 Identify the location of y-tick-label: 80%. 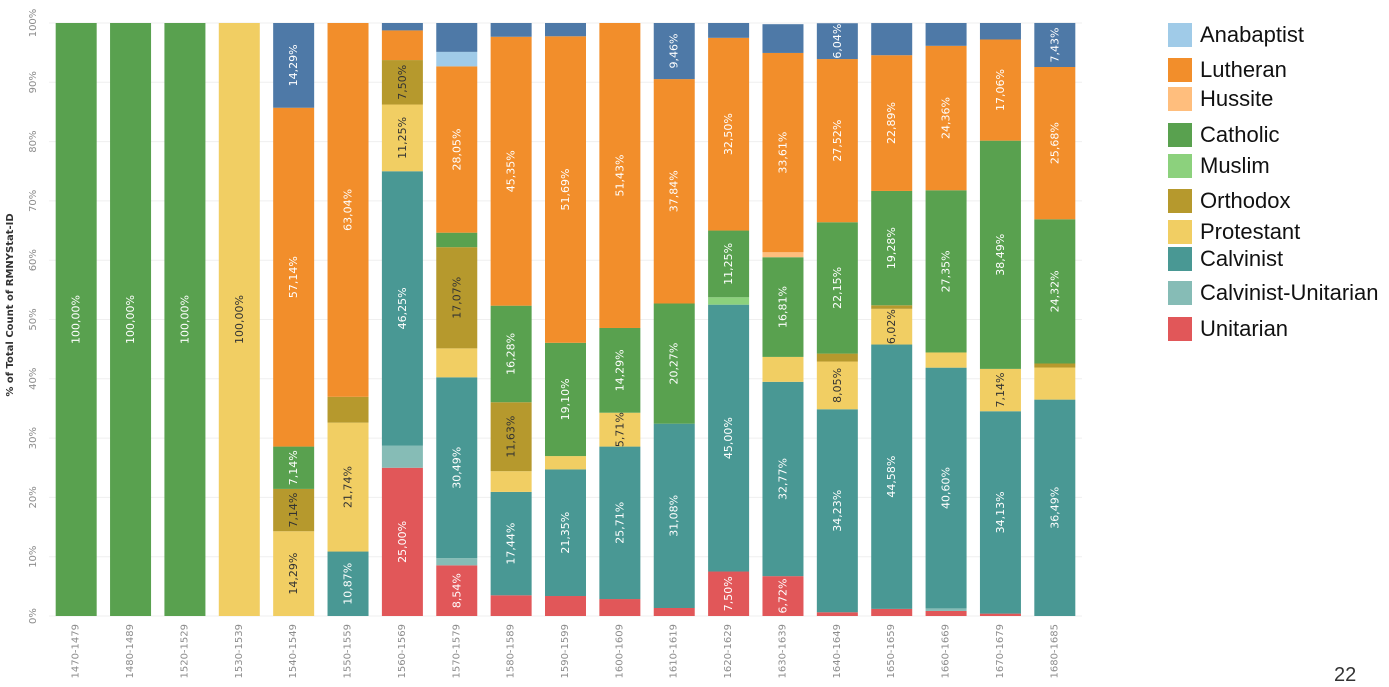
(33, 141).